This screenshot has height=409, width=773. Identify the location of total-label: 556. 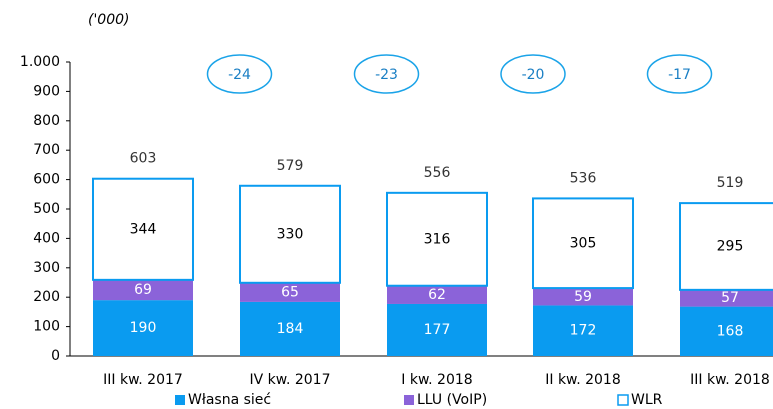
(437, 173).